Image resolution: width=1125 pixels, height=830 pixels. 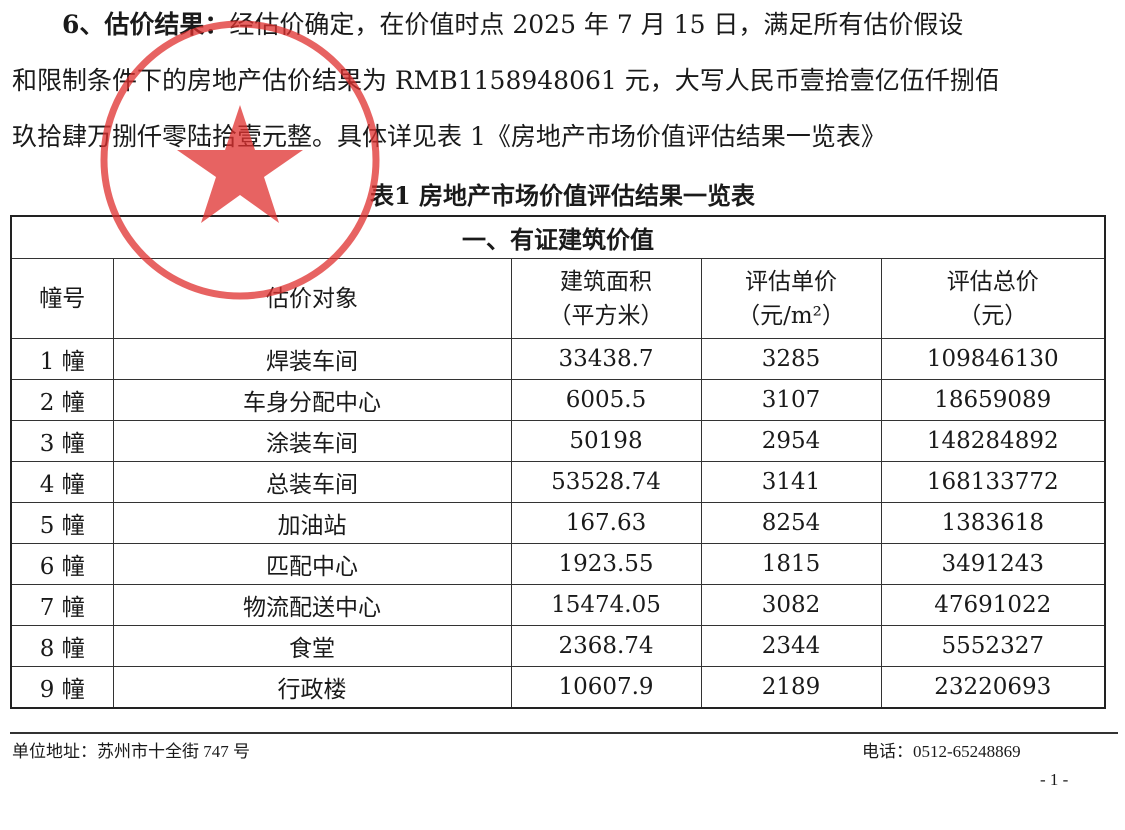 What do you see at coordinates (941, 751) in the screenshot?
I see `footer-phone: 电话：0512-65248869` at bounding box center [941, 751].